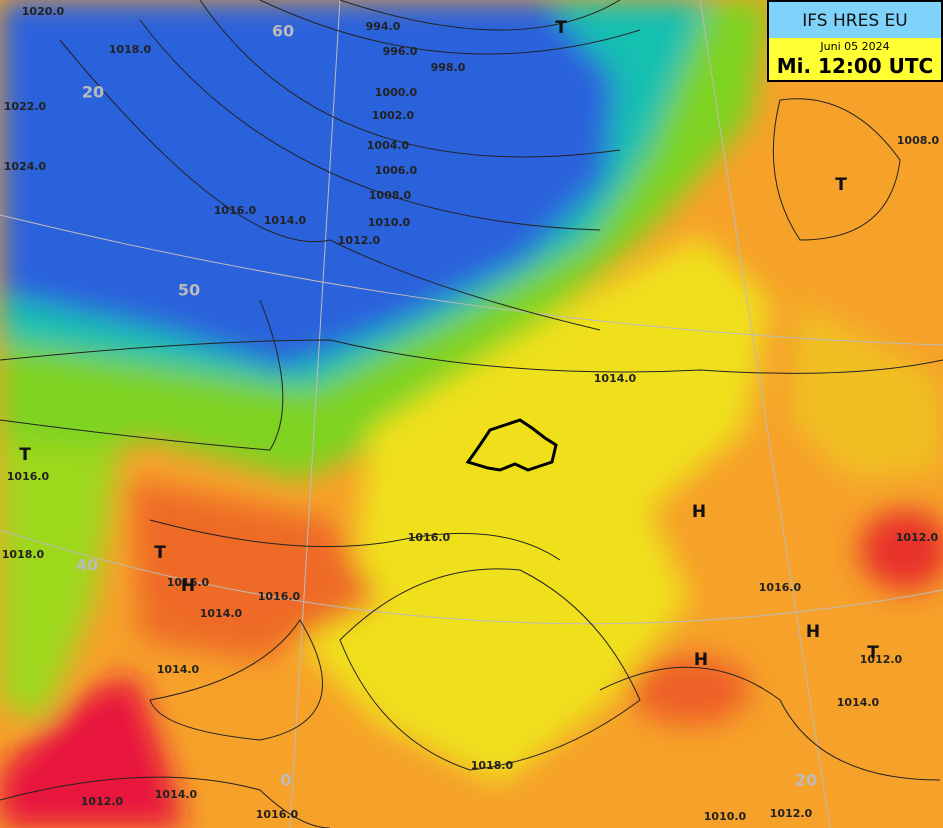 This screenshot has height=828, width=943. Describe the element at coordinates (855, 46) in the screenshot. I see `run-date: Juni 05 2024` at that location.